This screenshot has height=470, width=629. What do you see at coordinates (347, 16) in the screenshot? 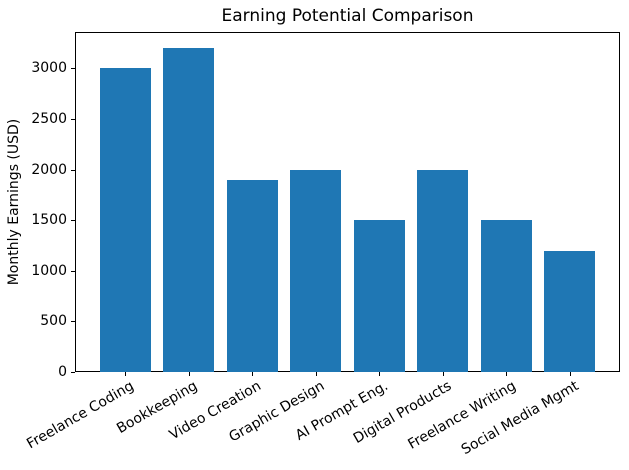
I see `chart-title: Earning Potential Comparison` at bounding box center [347, 16].